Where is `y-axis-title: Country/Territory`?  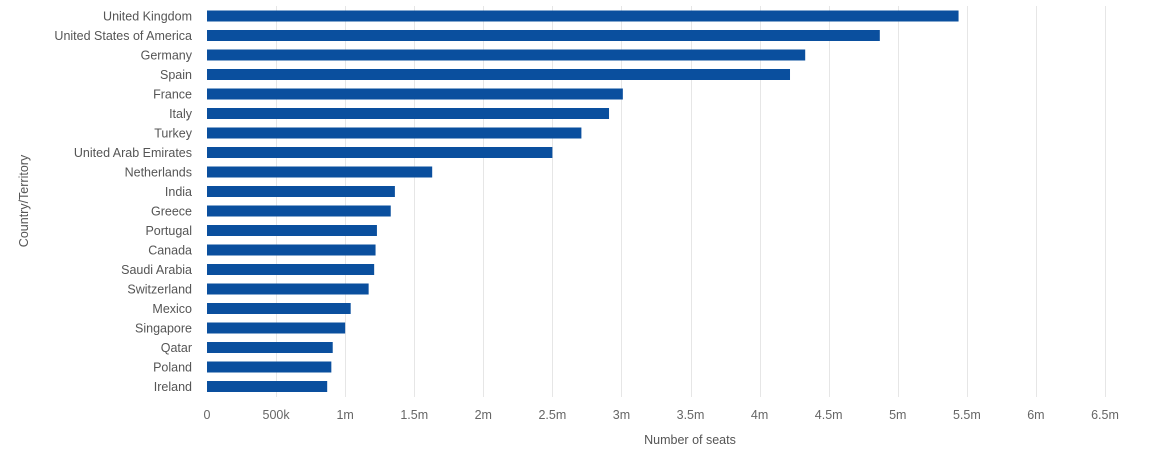
y-axis-title: Country/Territory is located at coordinates (24, 200).